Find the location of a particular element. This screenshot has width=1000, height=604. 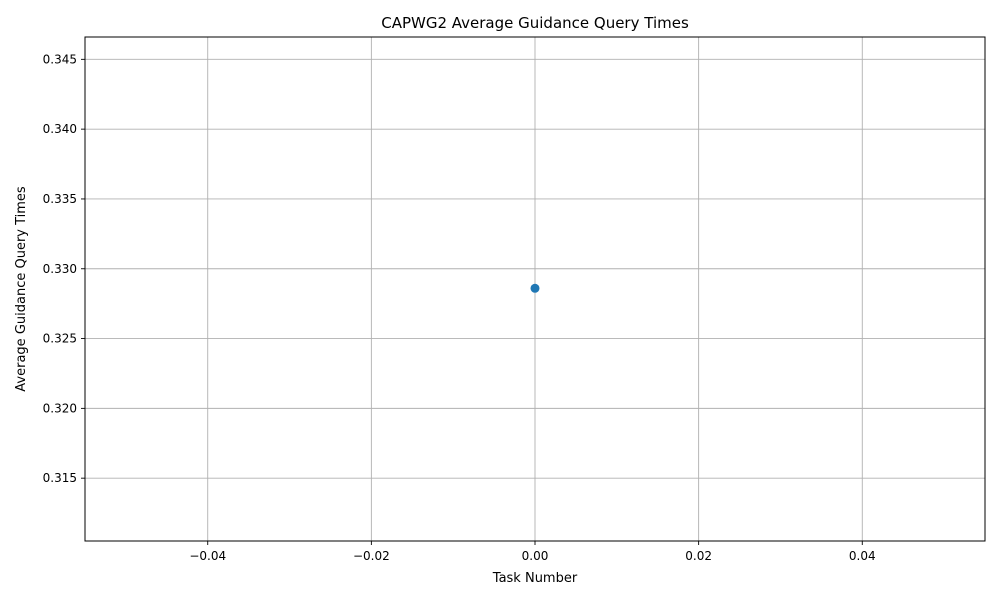

chart-title: CAPWG2 Average Guidance Query Times is located at coordinates (535, 23).